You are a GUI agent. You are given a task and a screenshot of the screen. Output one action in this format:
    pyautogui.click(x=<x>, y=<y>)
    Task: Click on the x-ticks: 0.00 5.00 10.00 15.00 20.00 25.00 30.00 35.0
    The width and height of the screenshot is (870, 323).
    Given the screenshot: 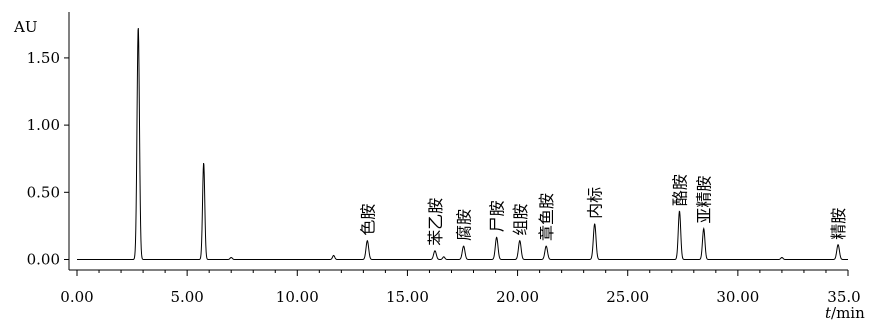 What is the action you would take?
    pyautogui.click(x=460, y=288)
    